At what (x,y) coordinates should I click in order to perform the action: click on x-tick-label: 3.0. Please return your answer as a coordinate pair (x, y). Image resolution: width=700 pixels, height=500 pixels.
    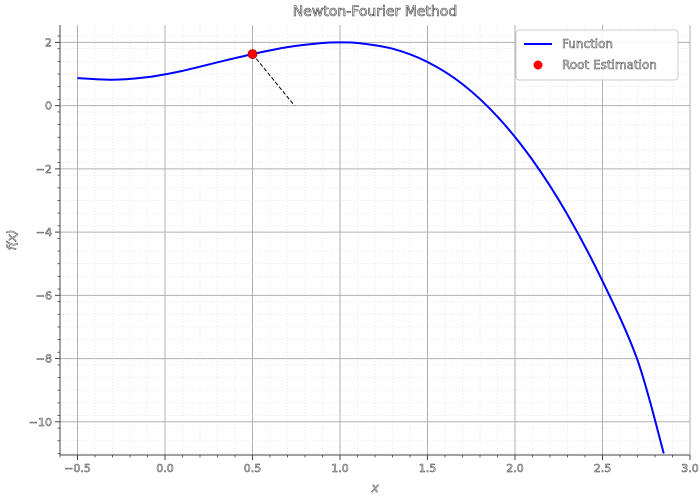
    Looking at the image, I should click on (690, 468).